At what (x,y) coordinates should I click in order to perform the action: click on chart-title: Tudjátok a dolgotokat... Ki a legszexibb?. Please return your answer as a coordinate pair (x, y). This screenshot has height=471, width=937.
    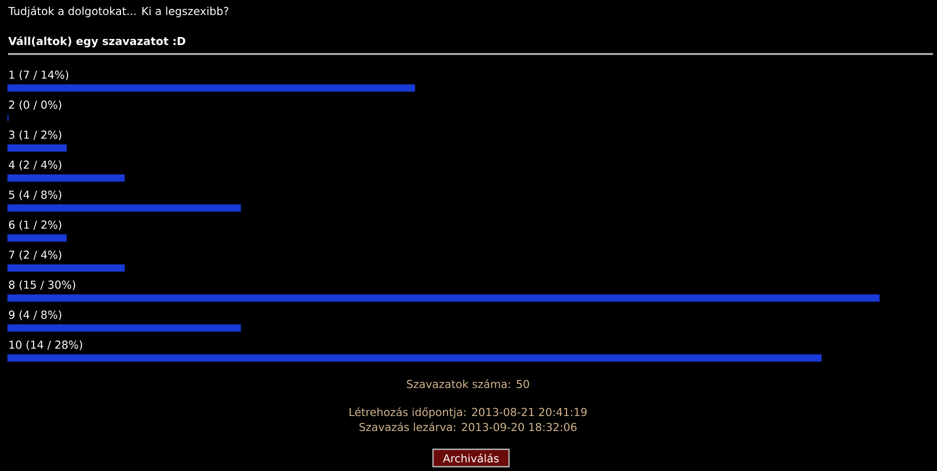
    Looking at the image, I should click on (118, 12).